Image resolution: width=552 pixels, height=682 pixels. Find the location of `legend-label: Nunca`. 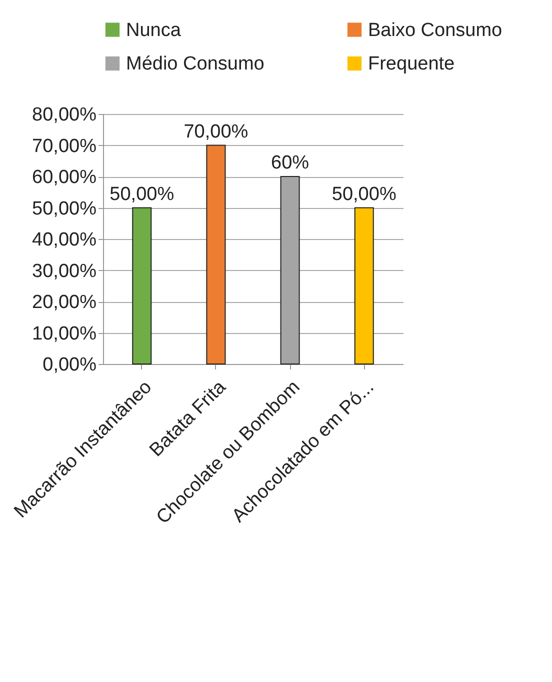

legend-label: Nunca is located at coordinates (154, 30).